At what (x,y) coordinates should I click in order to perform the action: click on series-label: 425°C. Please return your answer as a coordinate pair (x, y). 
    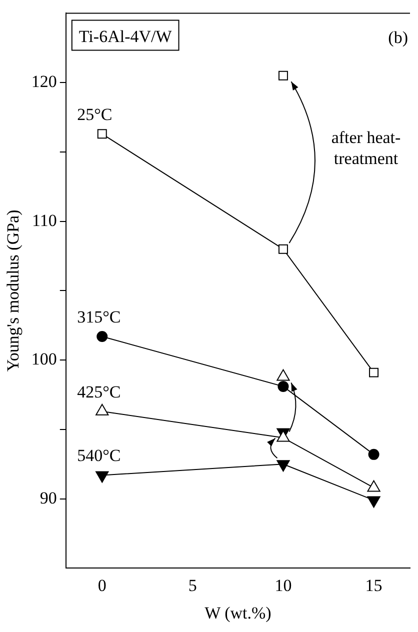
    Looking at the image, I should click on (99, 392).